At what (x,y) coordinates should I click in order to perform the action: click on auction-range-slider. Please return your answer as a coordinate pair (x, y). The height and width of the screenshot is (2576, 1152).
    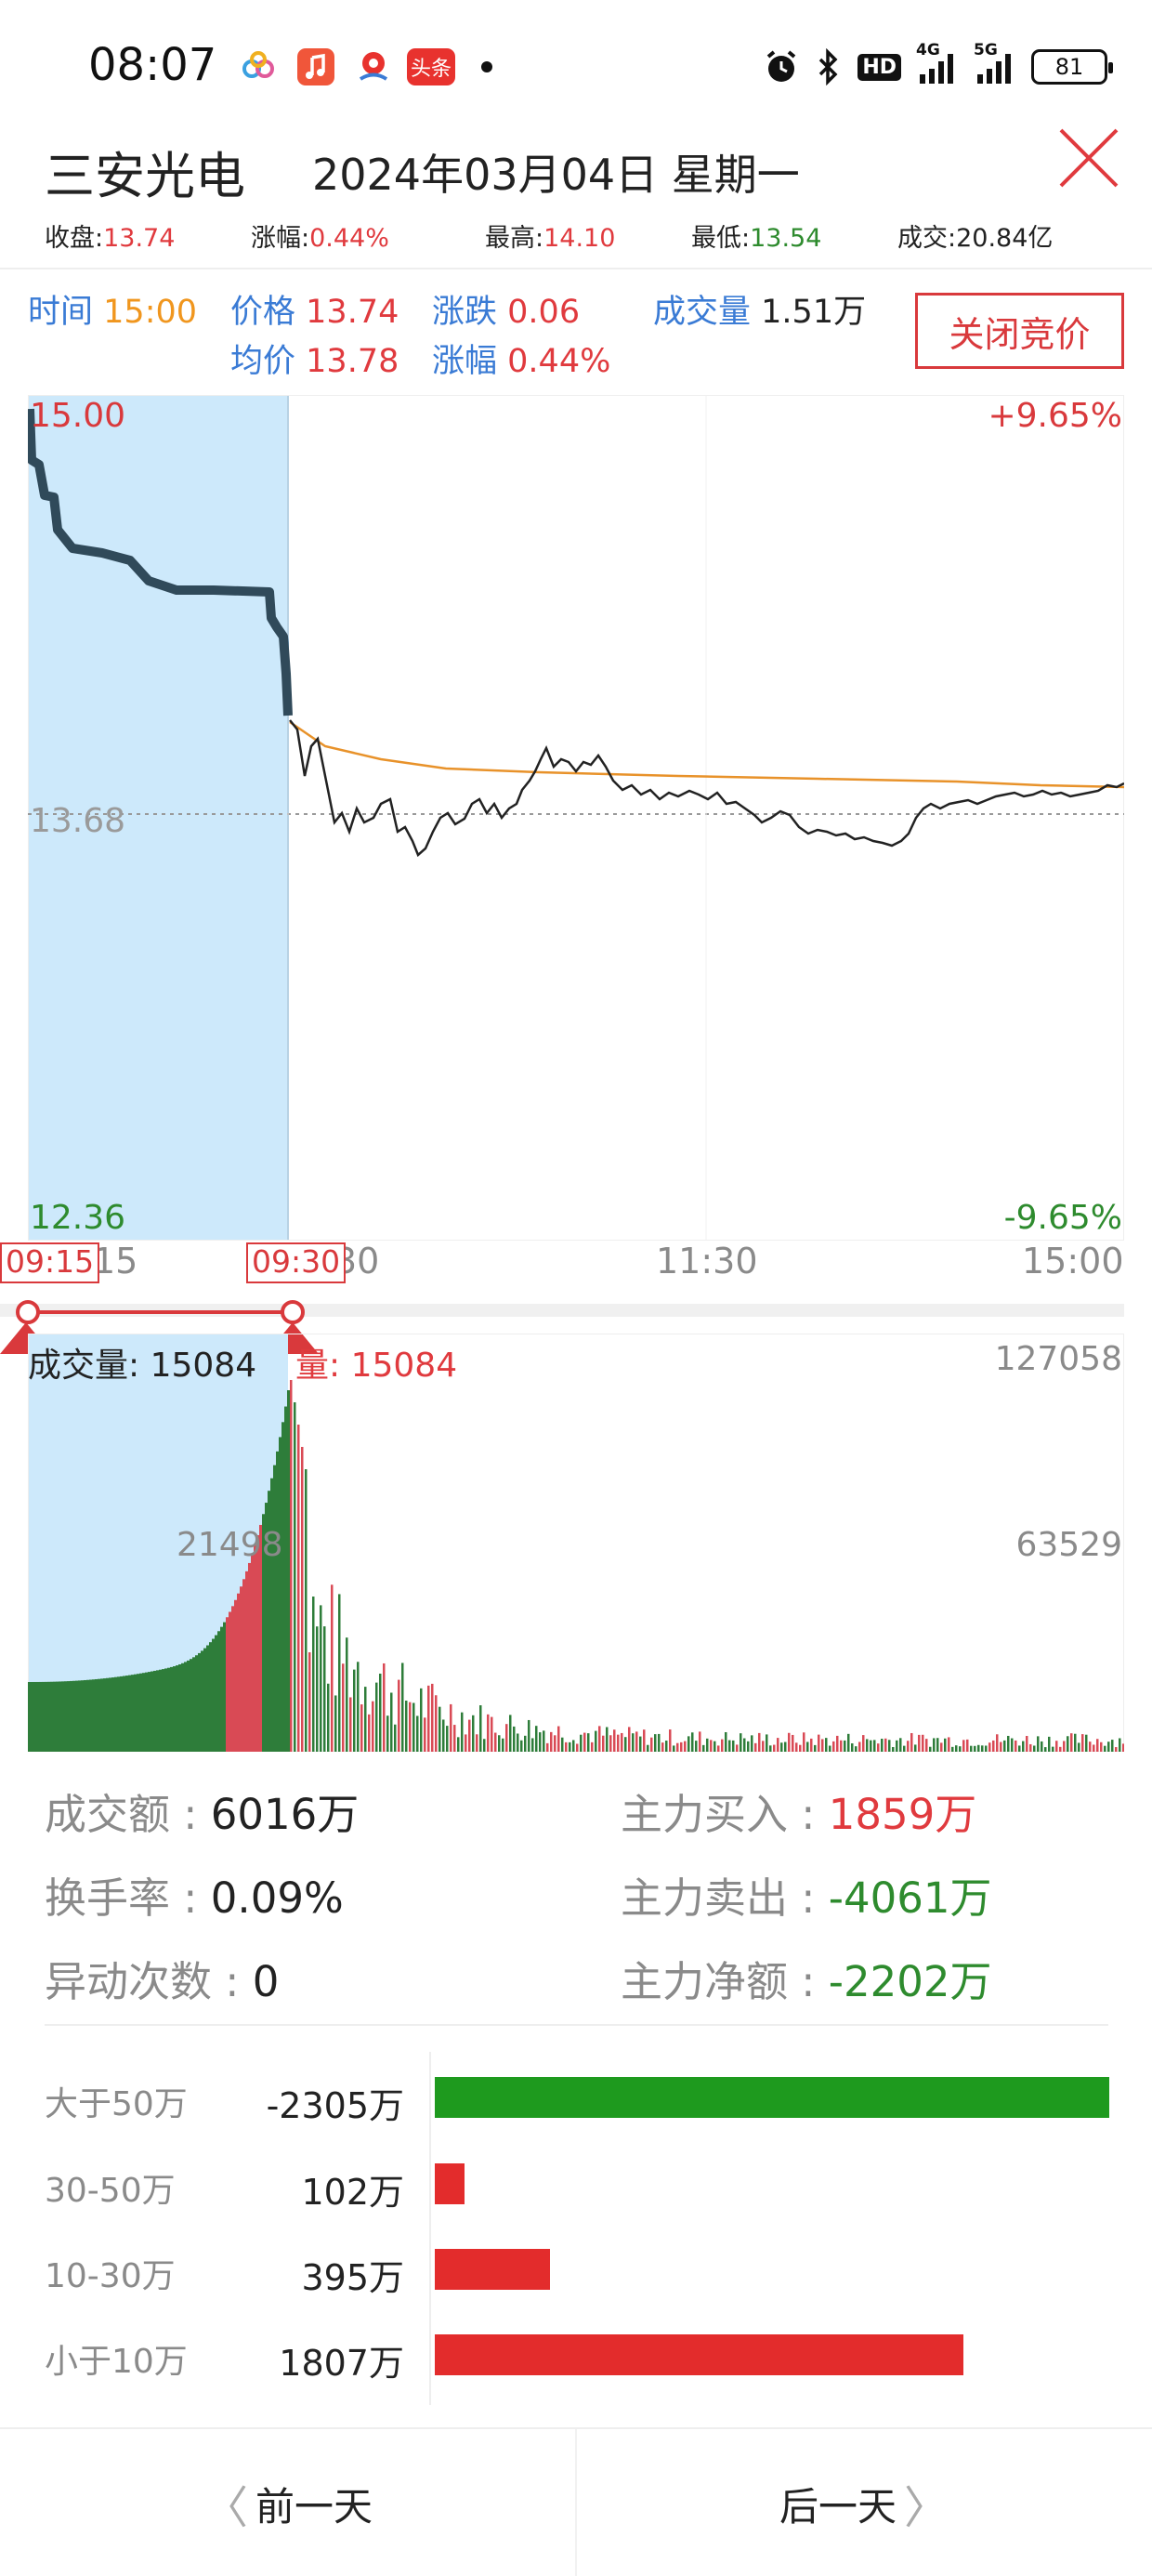
    Looking at the image, I should click on (576, 1328).